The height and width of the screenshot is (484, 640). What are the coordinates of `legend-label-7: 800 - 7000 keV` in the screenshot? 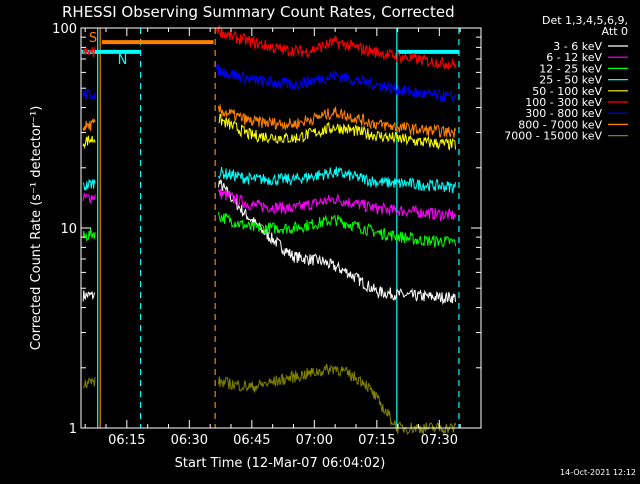 It's located at (560, 124).